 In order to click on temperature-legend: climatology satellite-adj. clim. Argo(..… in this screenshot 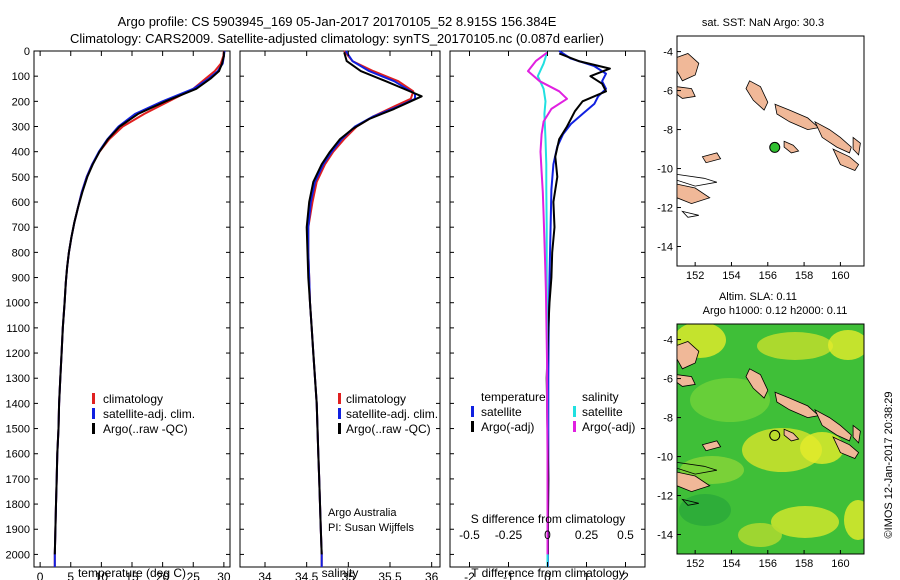, I will do `click(143, 414)`.